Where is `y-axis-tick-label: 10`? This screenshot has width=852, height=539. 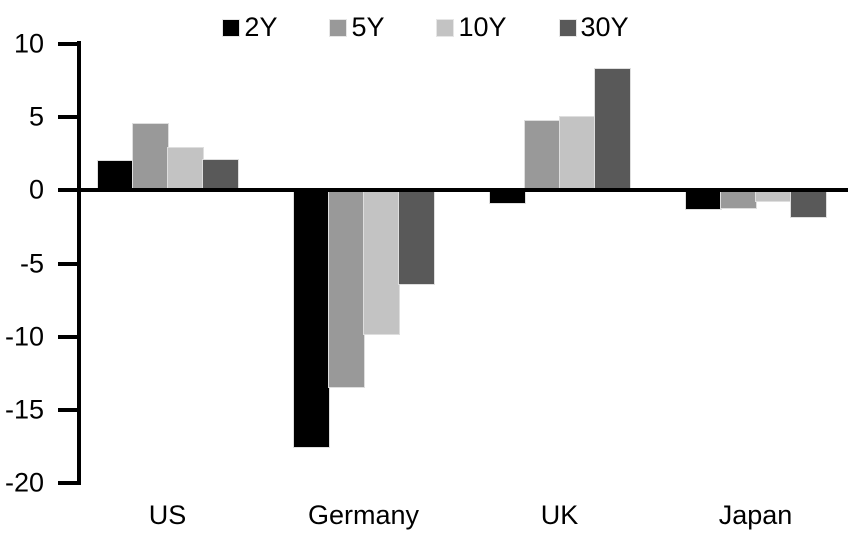 y-axis-tick-label: 10 is located at coordinates (28, 43).